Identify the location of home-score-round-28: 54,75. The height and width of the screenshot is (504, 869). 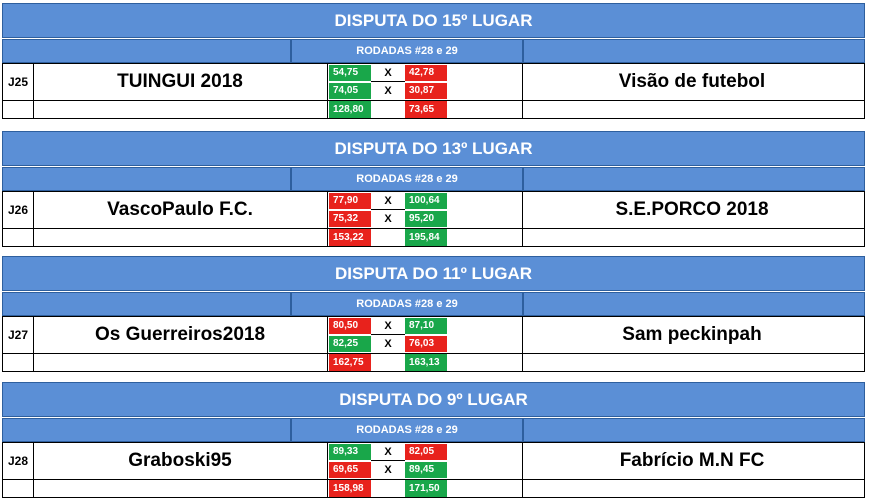
(350, 73).